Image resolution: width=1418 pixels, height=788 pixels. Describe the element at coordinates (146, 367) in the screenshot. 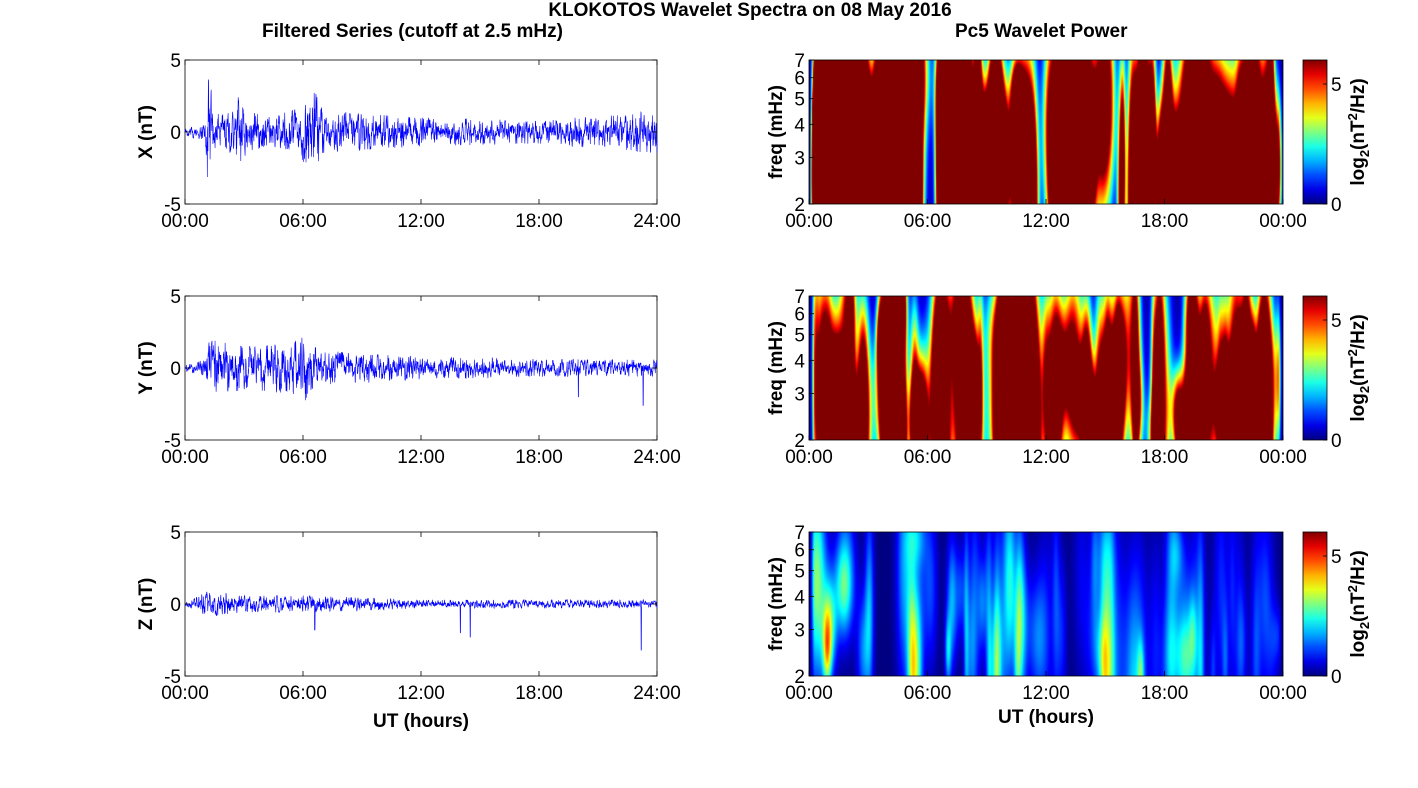

I see `y-axis-label: Y (nT)` at that location.